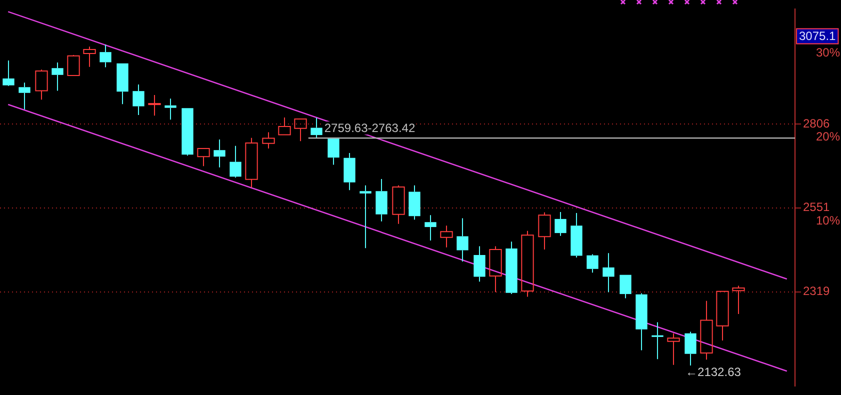  What do you see at coordinates (828, 220) in the screenshot?
I see `y2-tick-label: 10%` at bounding box center [828, 220].